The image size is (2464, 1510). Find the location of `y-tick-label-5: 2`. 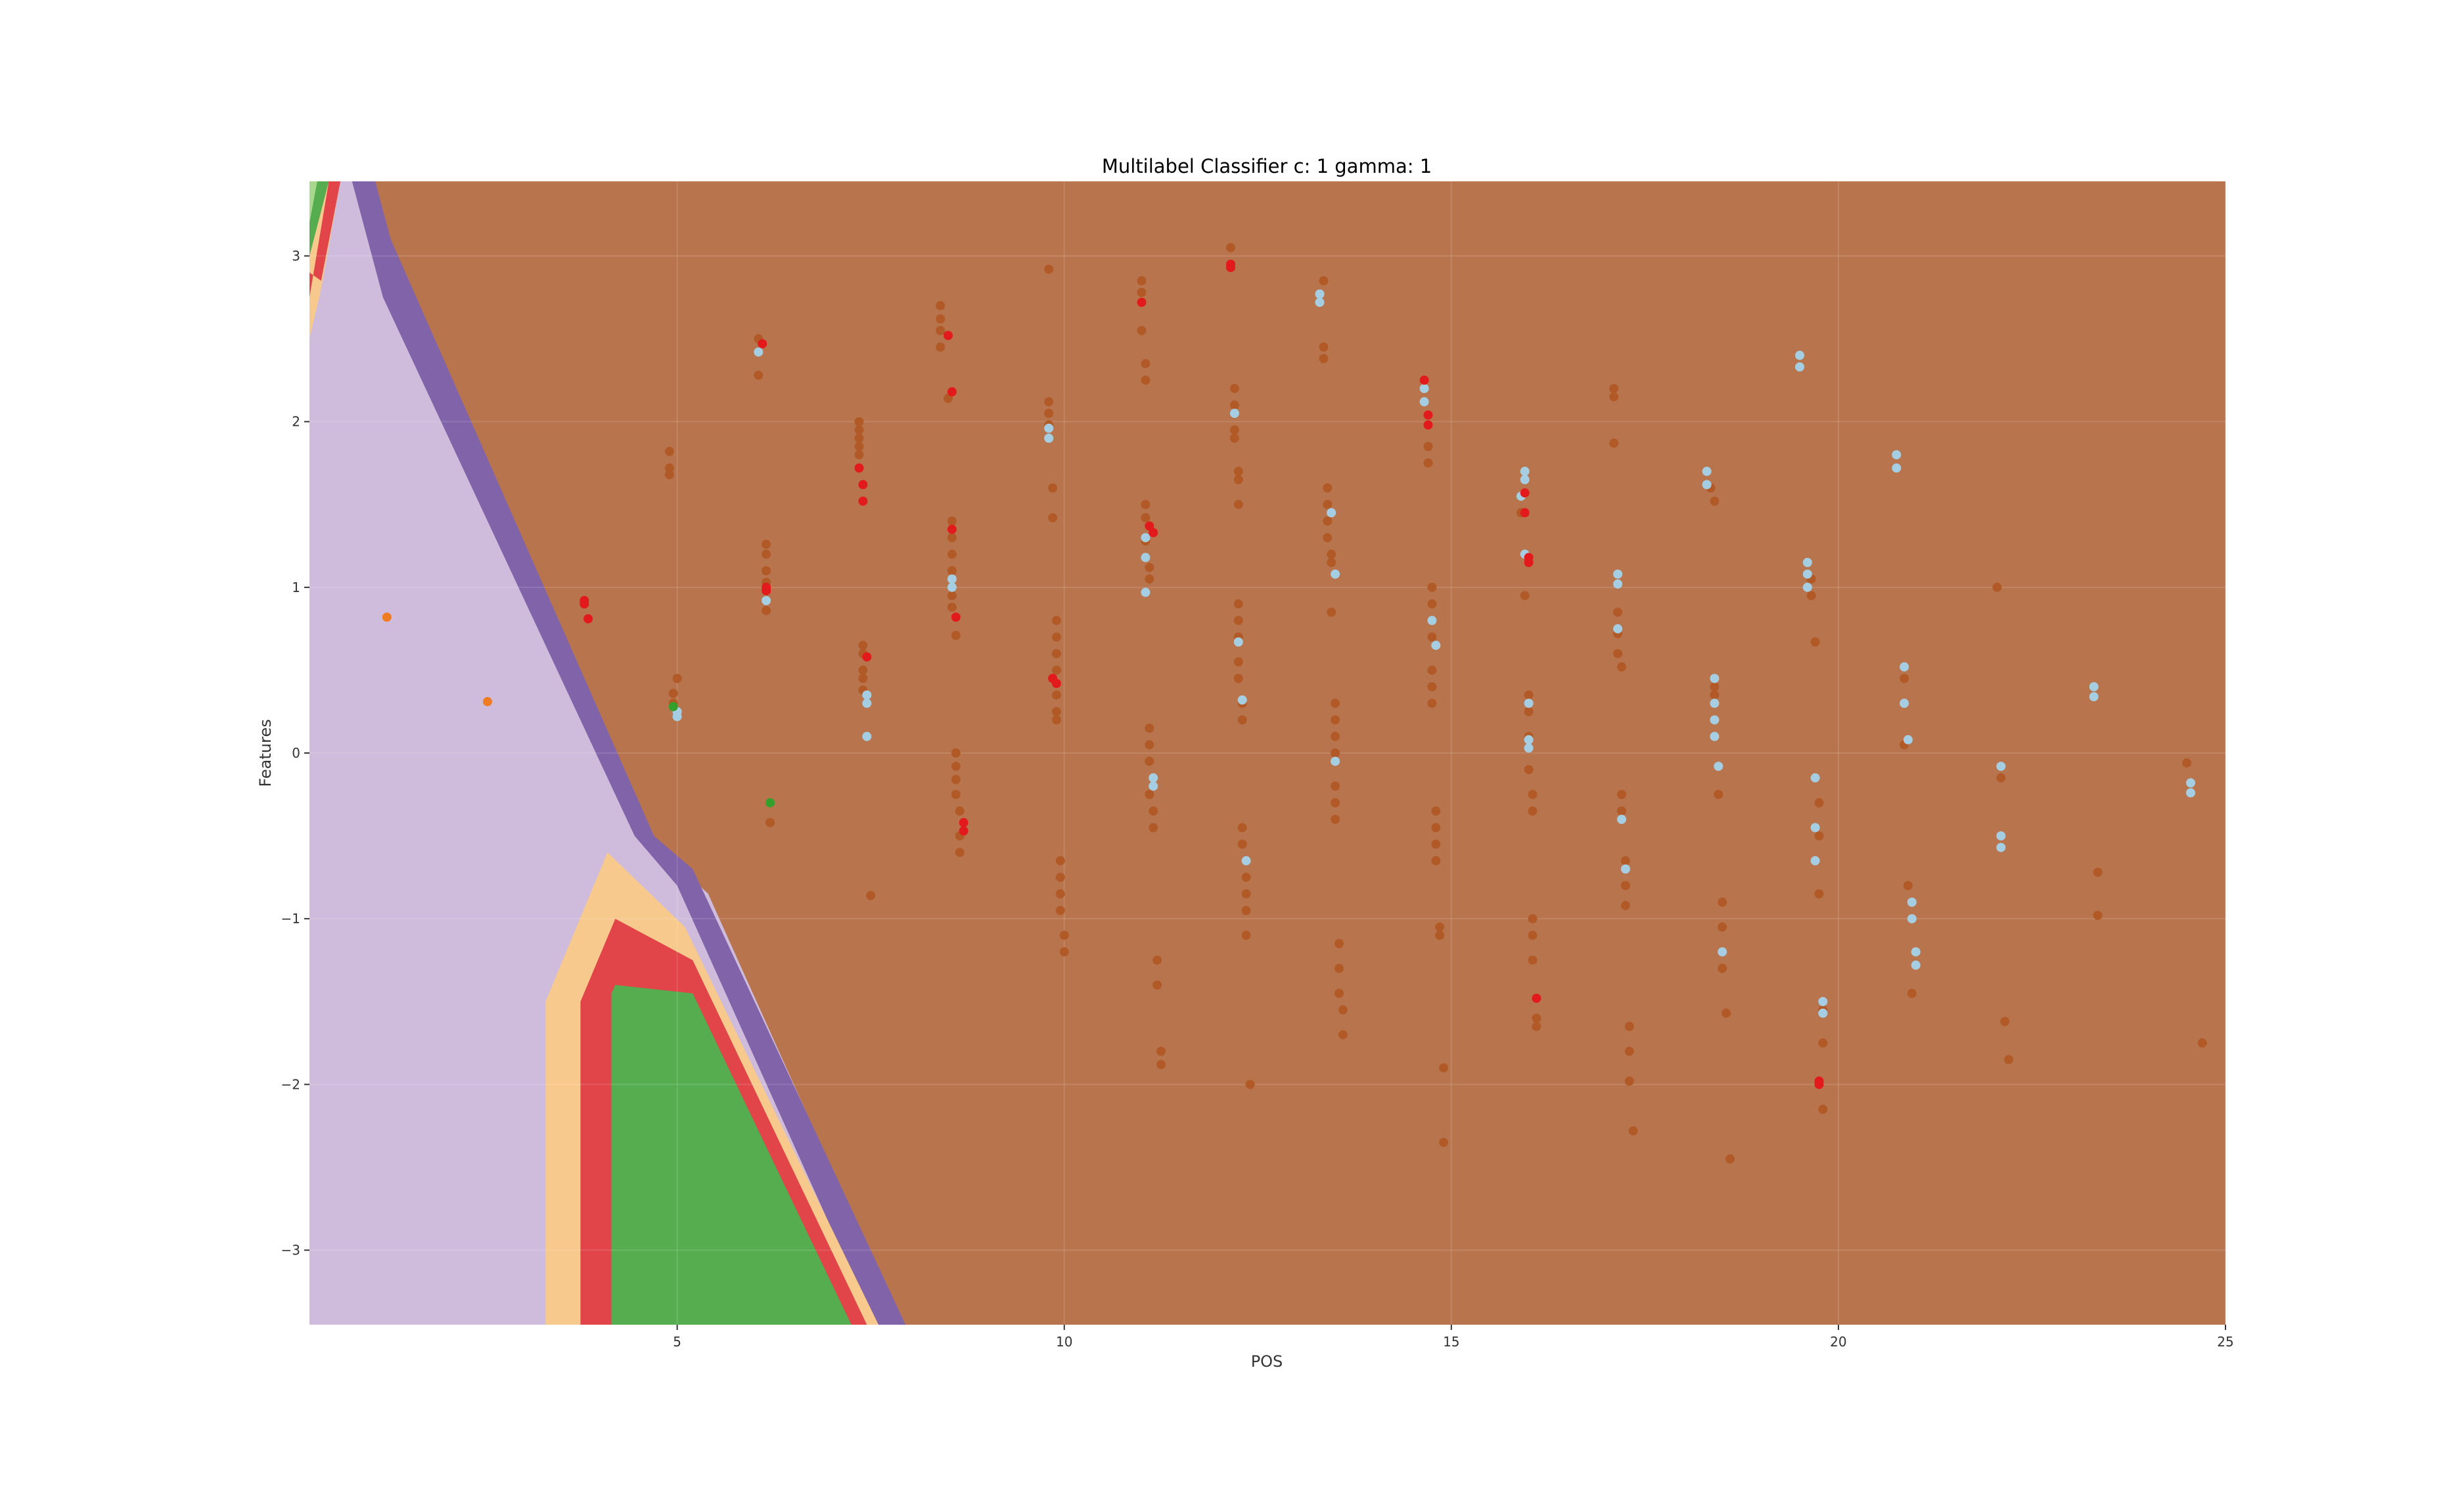

y-tick-label-5: 2 is located at coordinates (296, 422).